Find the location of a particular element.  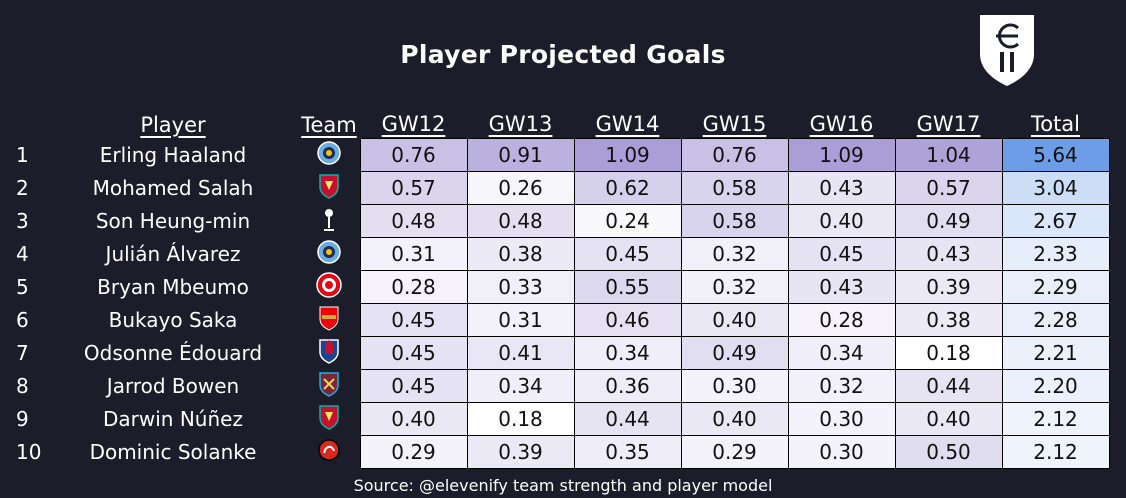

gw13-value-cell: 0.34 is located at coordinates (520, 386).